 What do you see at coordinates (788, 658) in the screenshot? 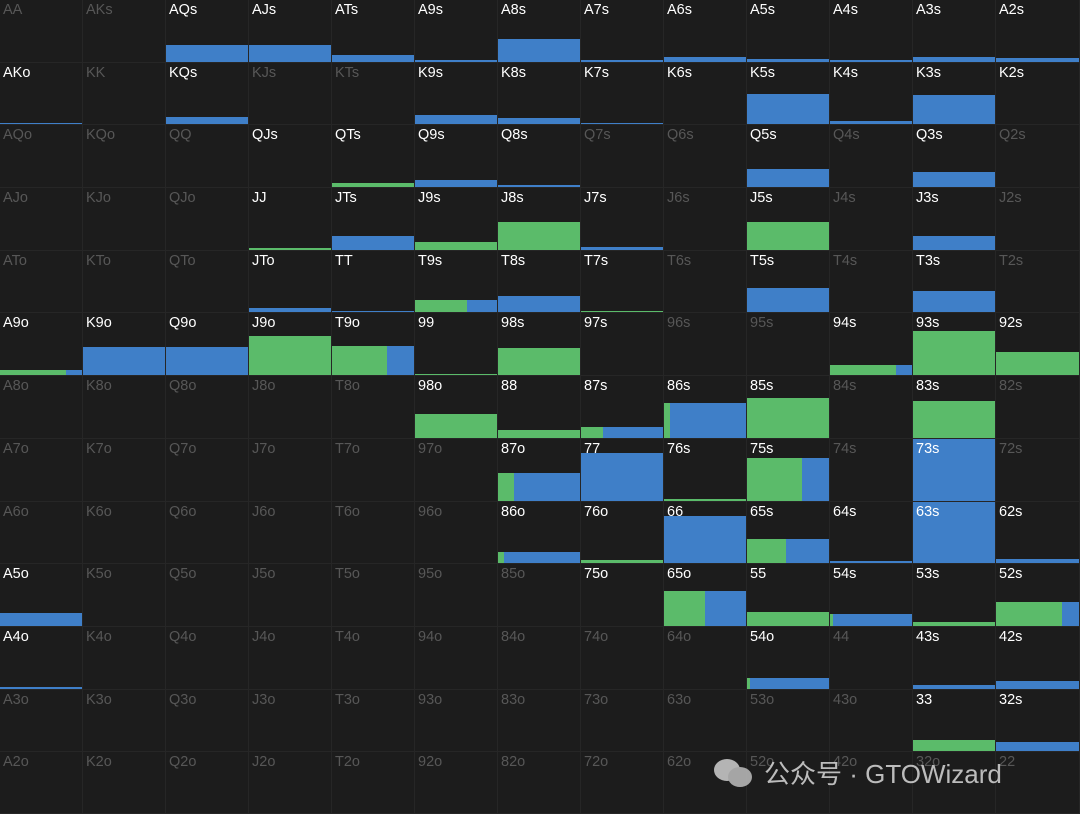
I see `hand-cell-54o: 54o` at bounding box center [788, 658].